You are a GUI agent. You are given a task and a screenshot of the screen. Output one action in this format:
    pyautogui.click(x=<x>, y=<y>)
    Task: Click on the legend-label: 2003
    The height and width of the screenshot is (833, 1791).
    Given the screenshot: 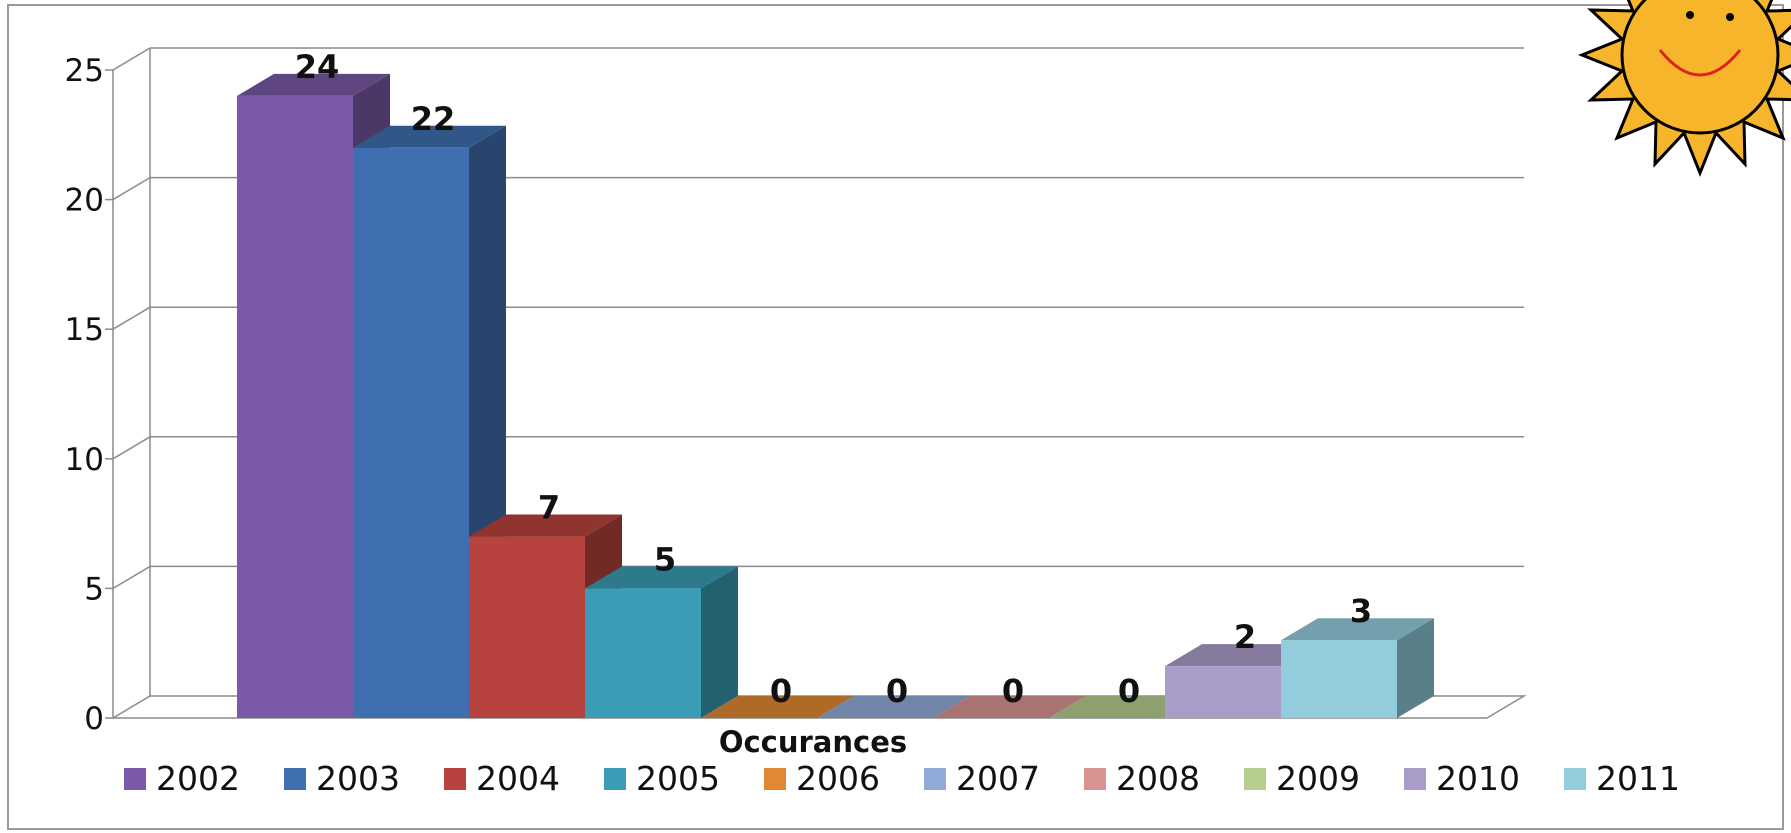 What is the action you would take?
    pyautogui.click(x=358, y=778)
    